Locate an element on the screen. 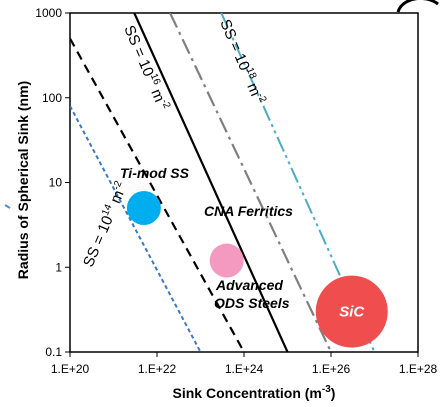  ss-label-1e18: SS = 1018 m-2 is located at coordinates (242, 62).